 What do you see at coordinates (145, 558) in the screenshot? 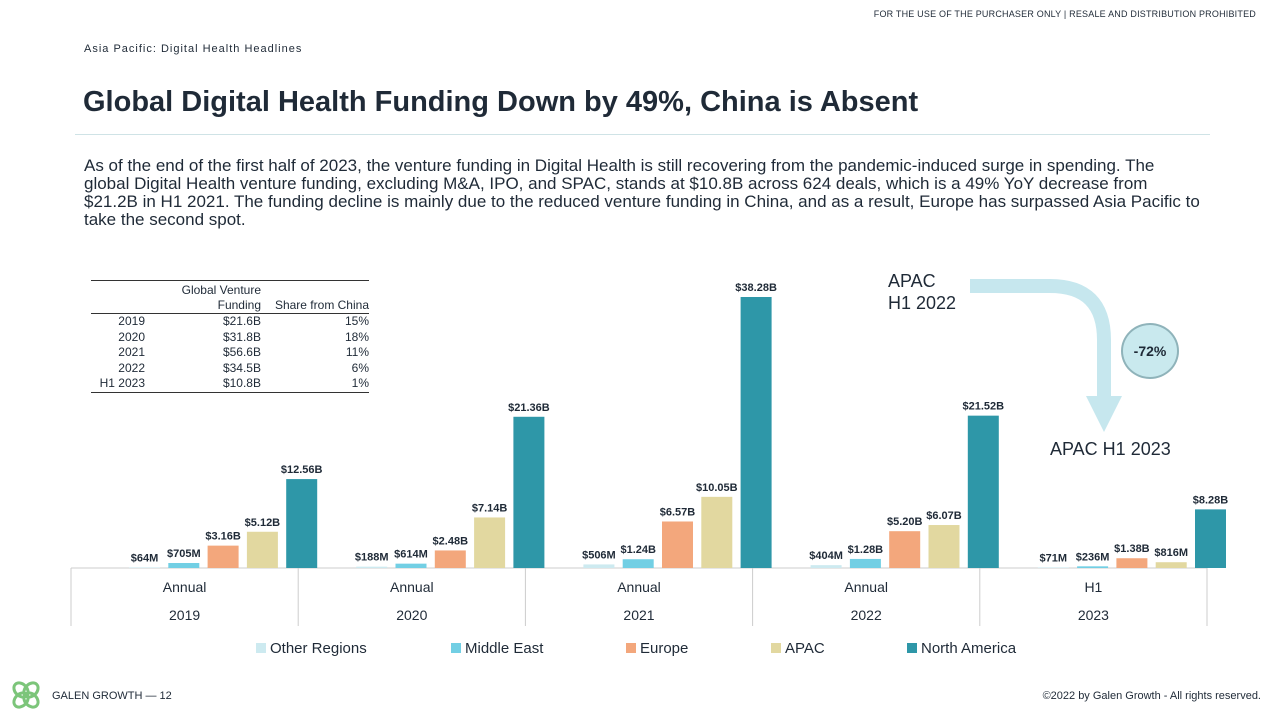
I see `bar-value-label: $64M` at bounding box center [145, 558].